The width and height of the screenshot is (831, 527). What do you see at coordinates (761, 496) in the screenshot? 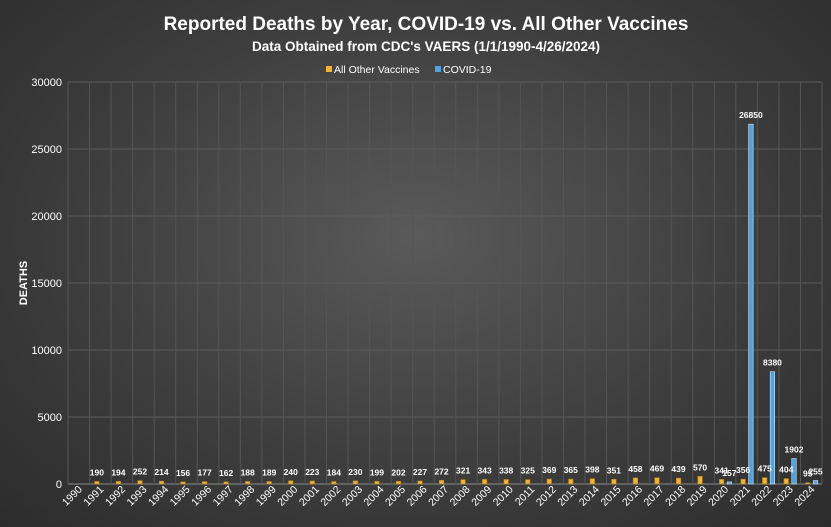
I see `x-tick-label: 2022` at bounding box center [761, 496].